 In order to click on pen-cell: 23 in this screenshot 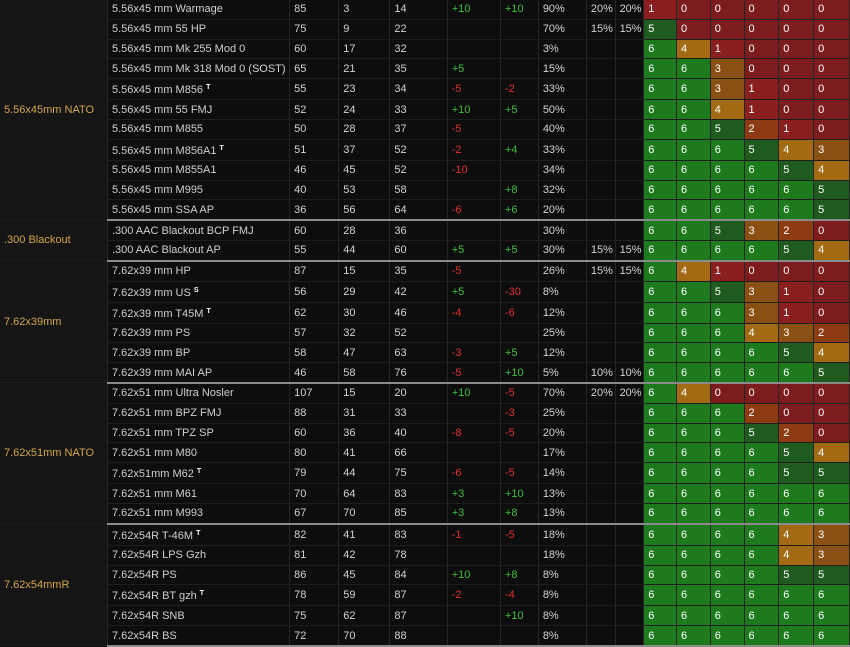, I will do `click(364, 89)`.